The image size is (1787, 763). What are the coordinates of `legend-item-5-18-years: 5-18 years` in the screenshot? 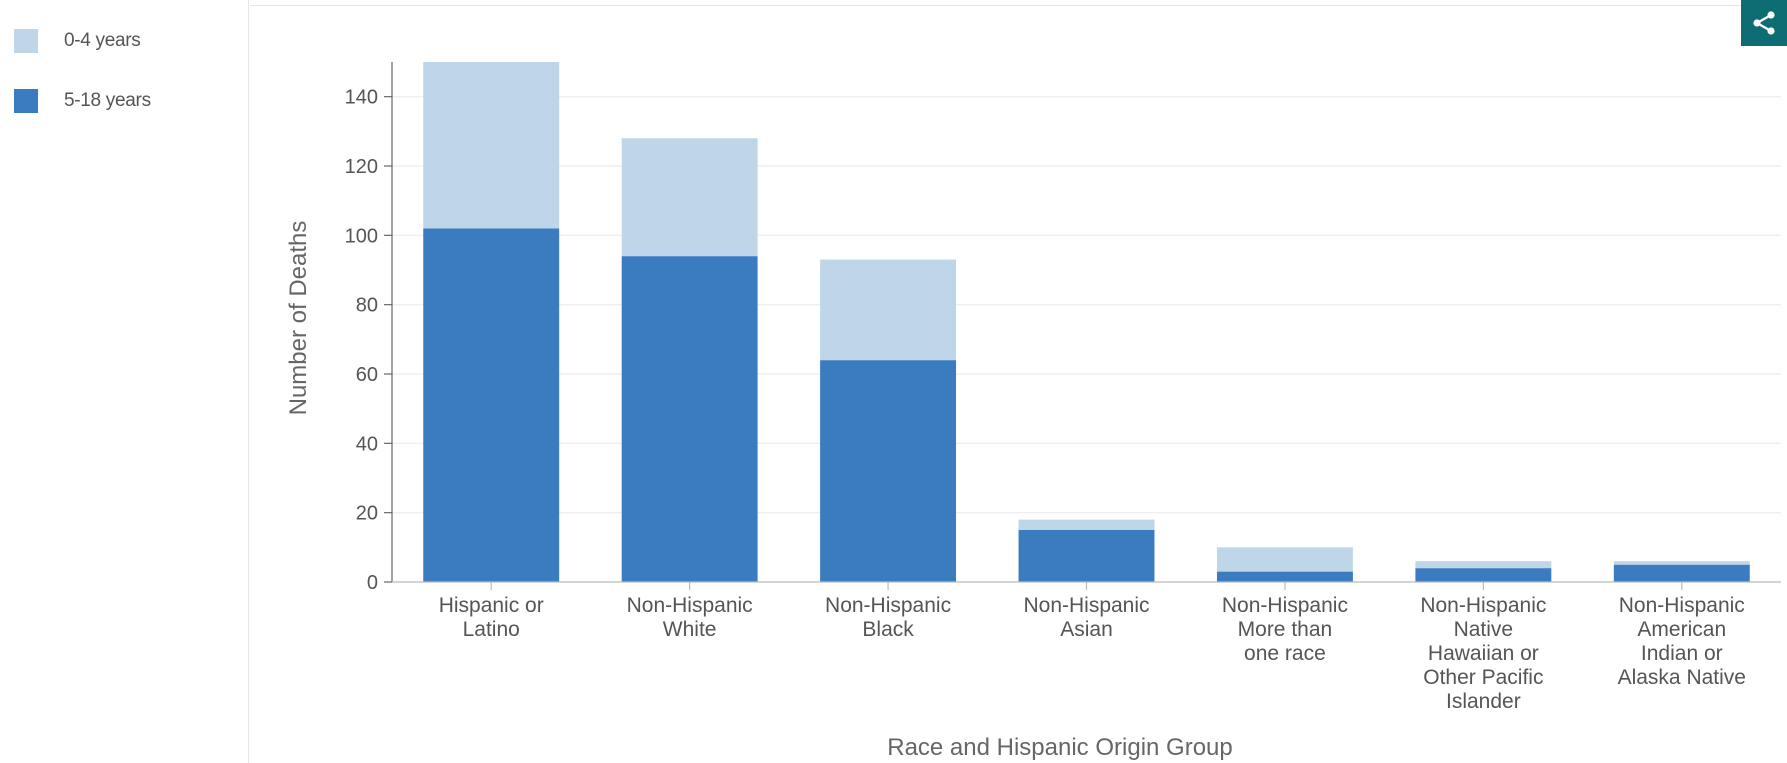 It's located at (82, 101).